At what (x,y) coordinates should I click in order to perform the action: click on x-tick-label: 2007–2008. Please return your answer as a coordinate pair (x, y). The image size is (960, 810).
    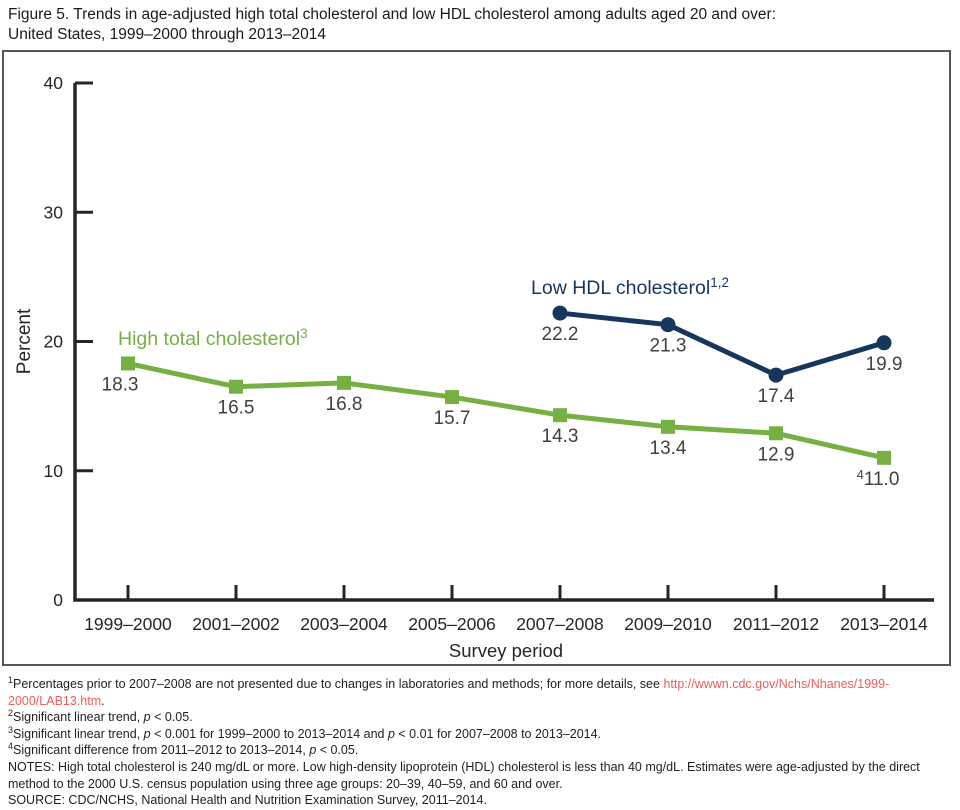
    Looking at the image, I should click on (560, 624).